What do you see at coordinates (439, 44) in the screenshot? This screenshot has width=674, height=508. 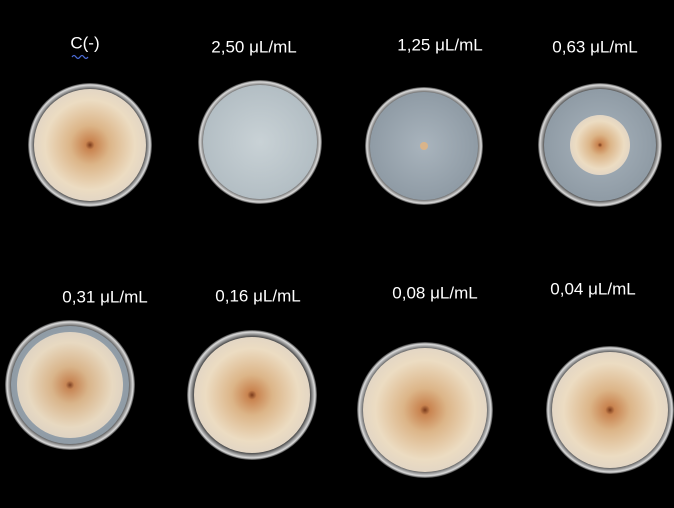 I see `plate-label: 1,25 μL/mL` at bounding box center [439, 44].